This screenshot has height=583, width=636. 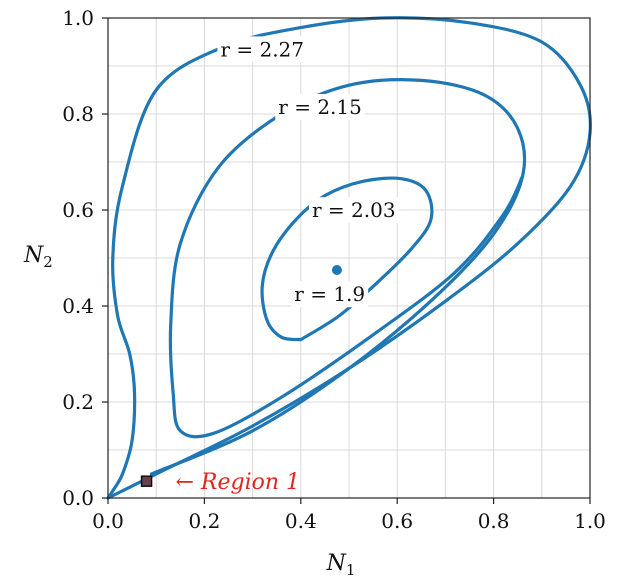 What do you see at coordinates (351, 570) in the screenshot?
I see `x-axis-label-subscript: 1` at bounding box center [351, 570].